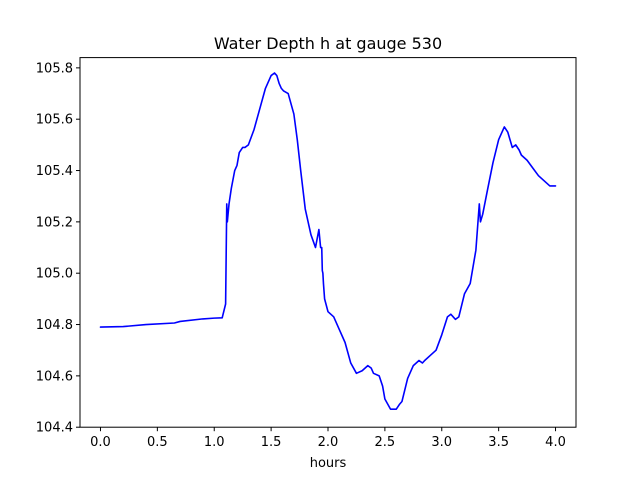 Image resolution: width=640 pixels, height=480 pixels. What do you see at coordinates (54, 376) in the screenshot?
I see `y-tick-label: 104.6` at bounding box center [54, 376].